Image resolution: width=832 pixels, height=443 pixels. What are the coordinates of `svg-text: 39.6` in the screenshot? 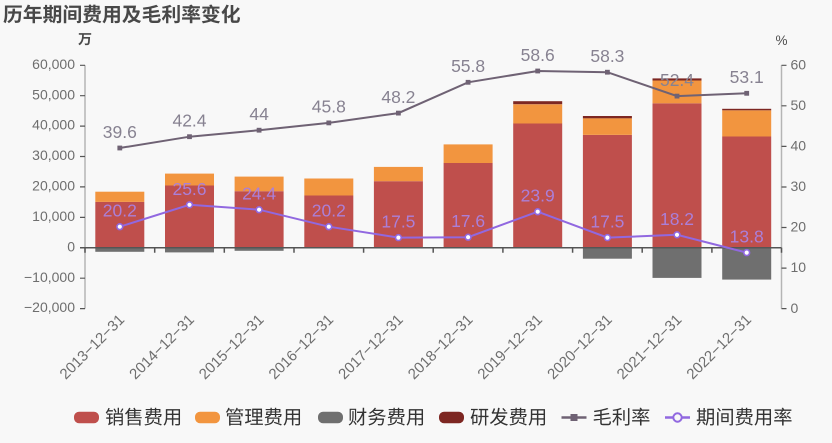 It's located at (120, 132).